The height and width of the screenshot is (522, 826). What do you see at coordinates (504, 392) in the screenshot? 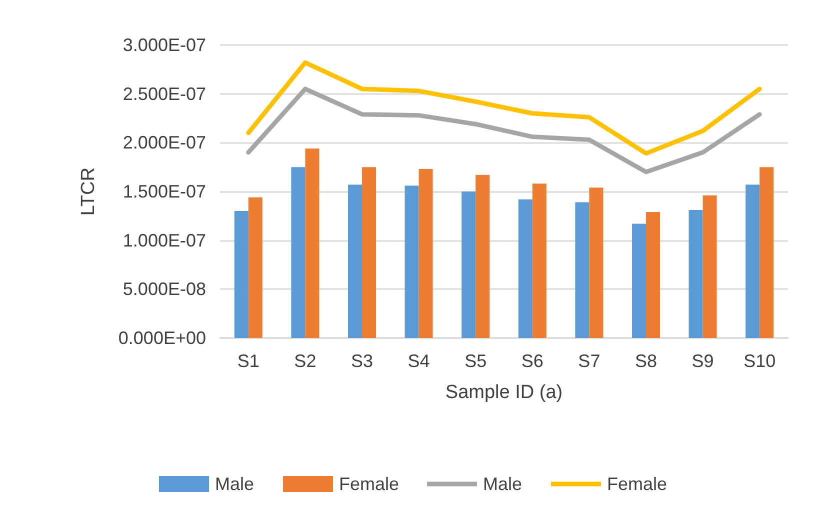
I see `x-axis-title: Sample ID (a)` at bounding box center [504, 392].